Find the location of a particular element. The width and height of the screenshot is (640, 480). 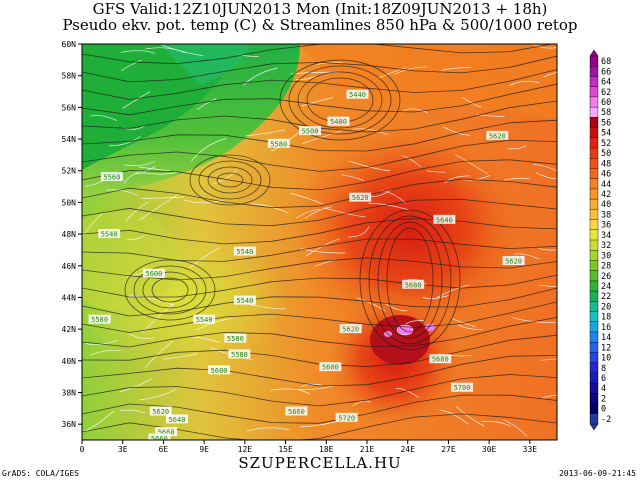

svg-text: 5680 is located at coordinates (413, 285).